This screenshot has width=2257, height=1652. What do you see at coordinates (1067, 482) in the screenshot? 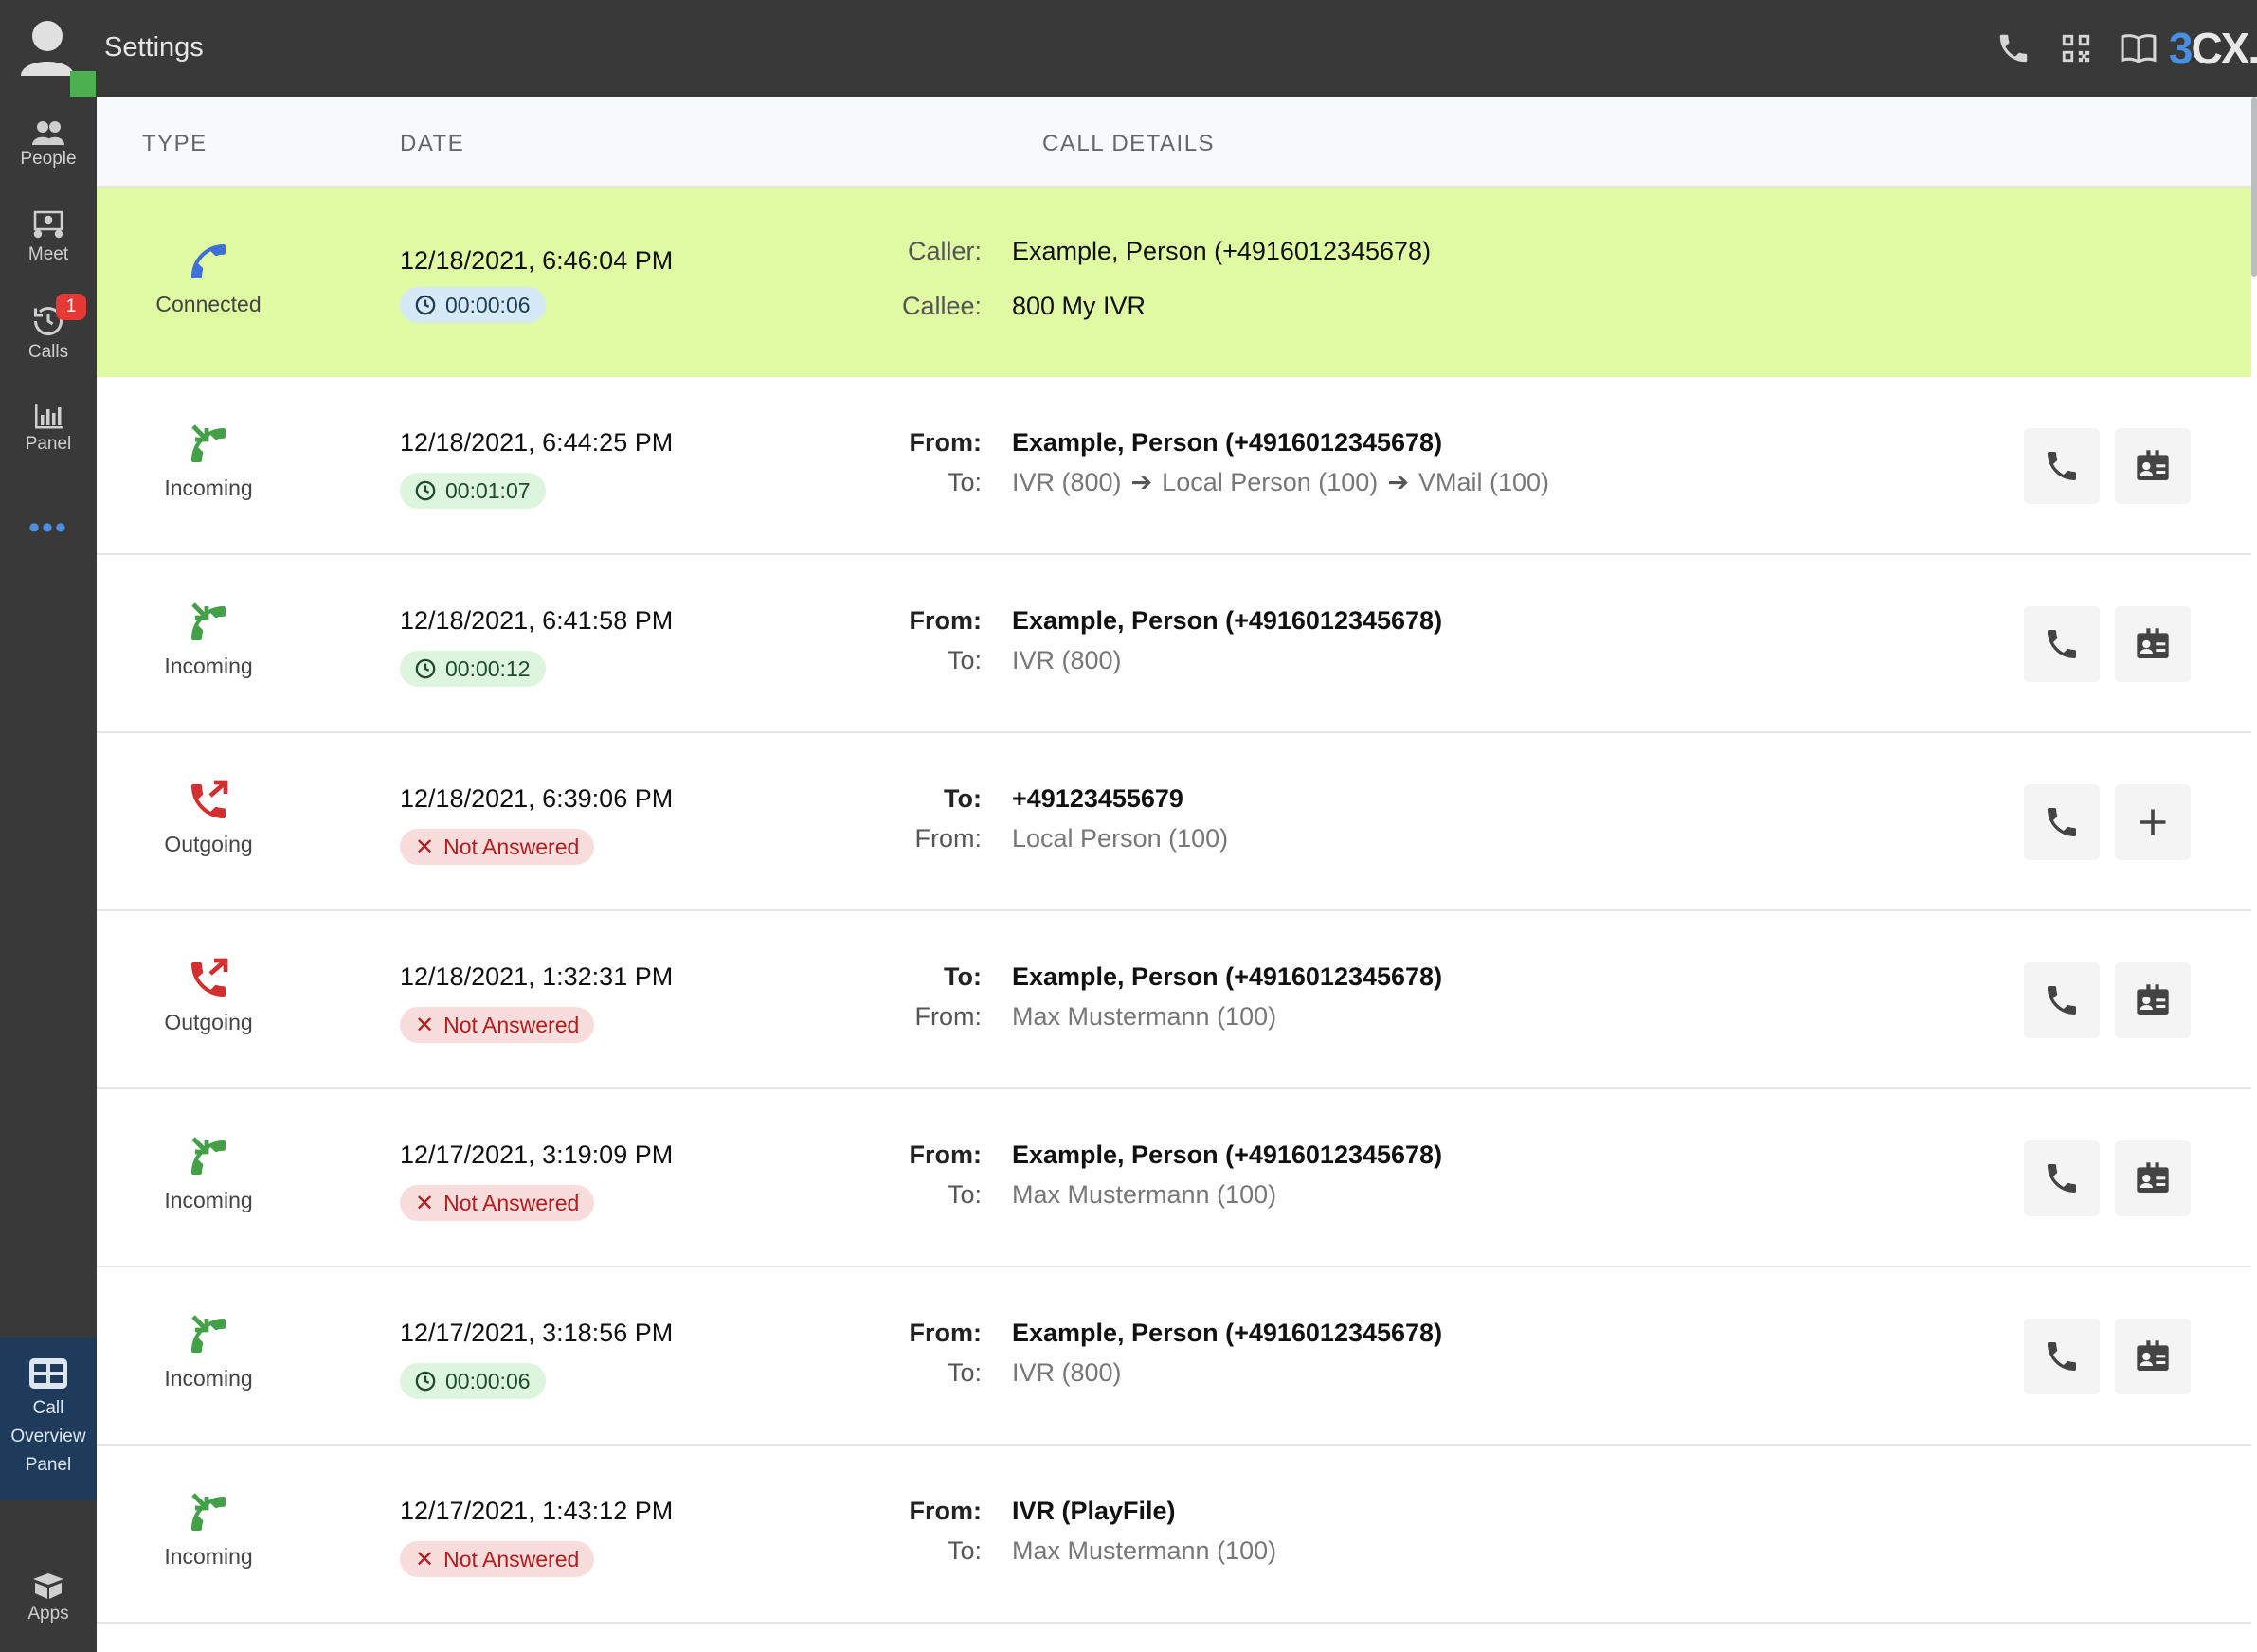
I see `route-step: IVR (800)` at bounding box center [1067, 482].